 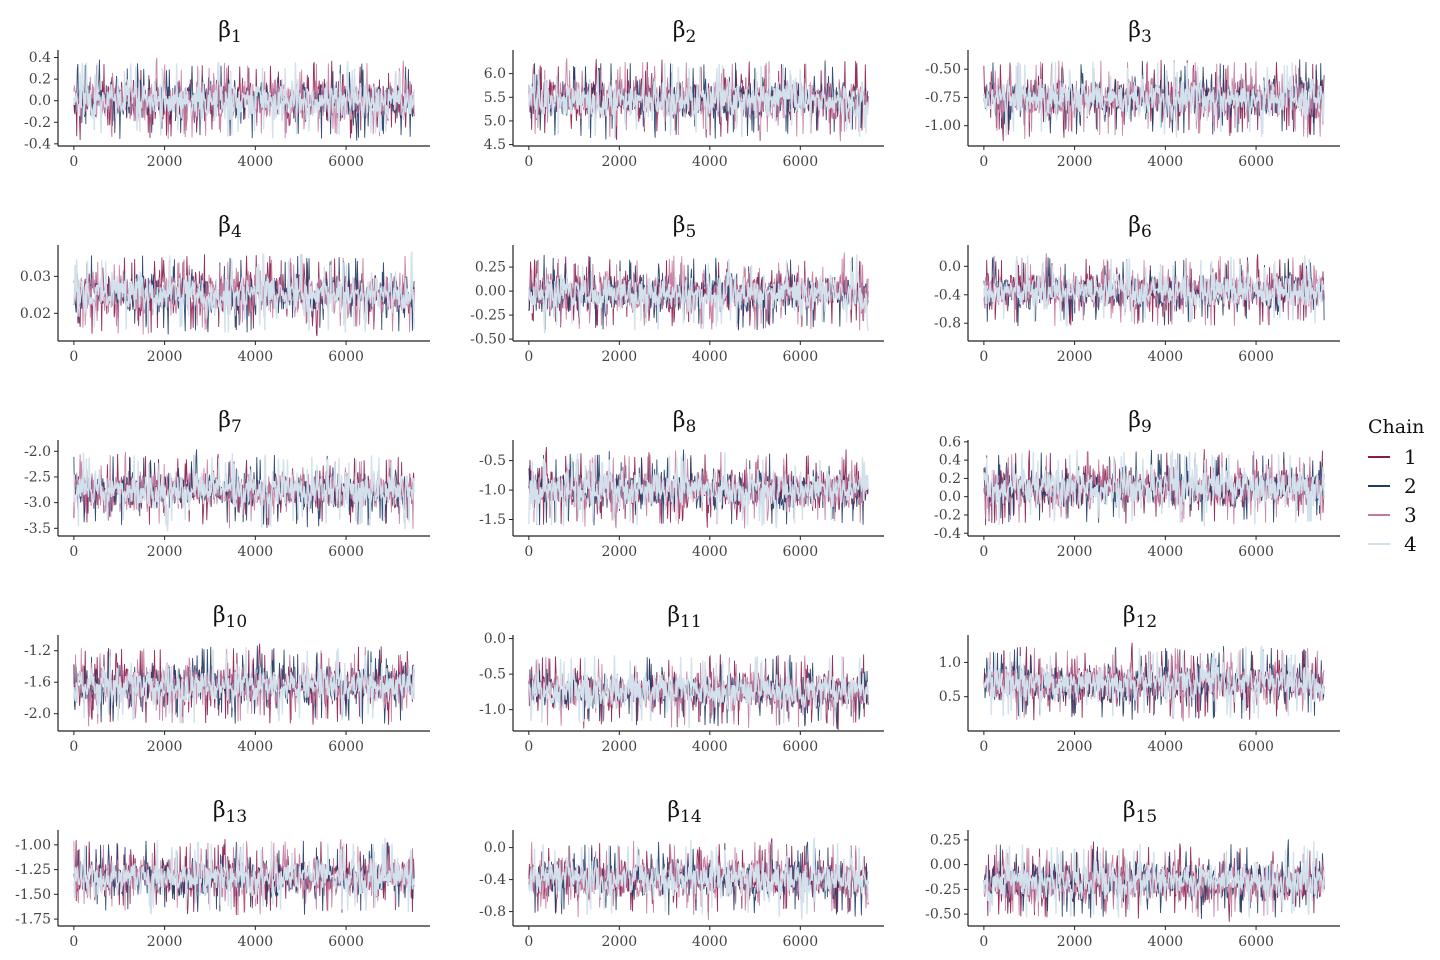 What do you see at coordinates (1402, 456) in the screenshot?
I see `legend-item-chain-1: 1` at bounding box center [1402, 456].